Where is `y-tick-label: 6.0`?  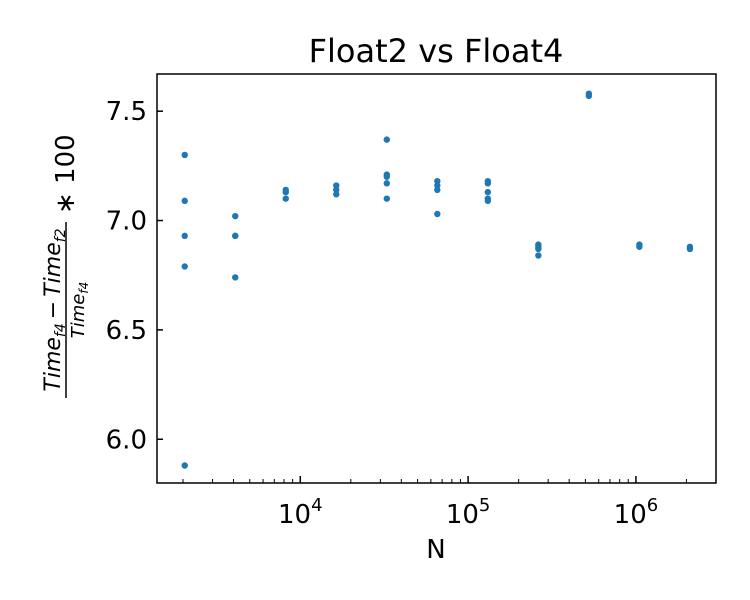
y-tick-label: 6.0 is located at coordinates (126, 440).